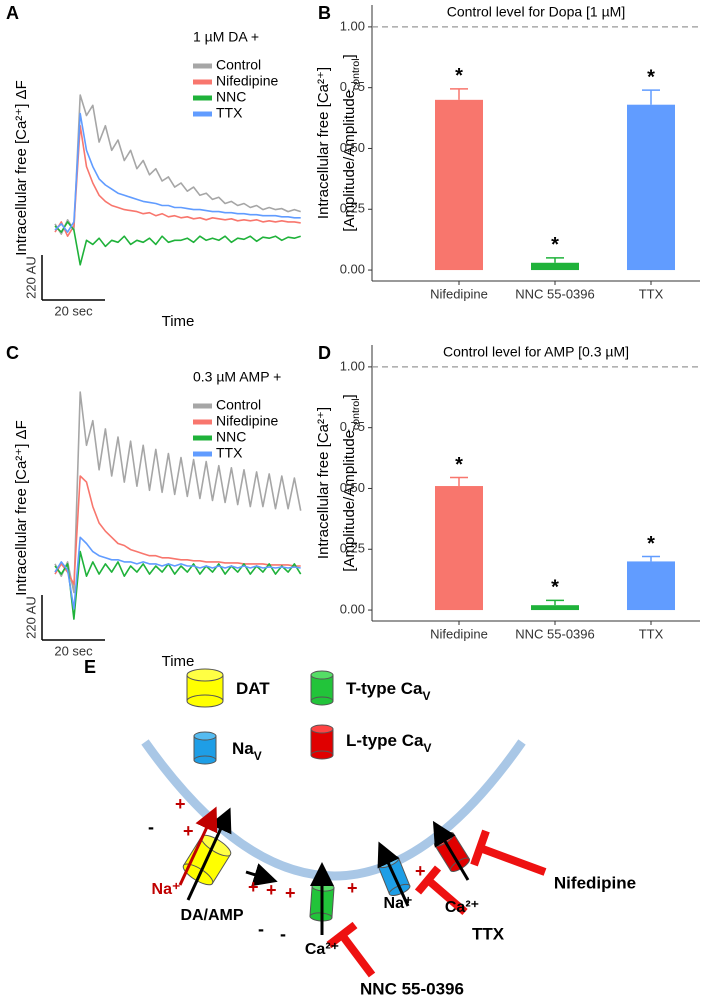  Describe the element at coordinates (226, 37) in the screenshot. I see `legend-title: 1 µM DA +` at that location.